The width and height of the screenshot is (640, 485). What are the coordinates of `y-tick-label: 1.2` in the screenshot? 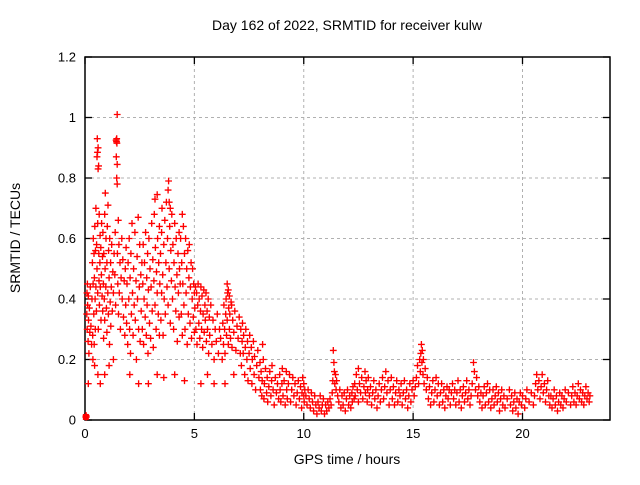 It's located at (67, 57).